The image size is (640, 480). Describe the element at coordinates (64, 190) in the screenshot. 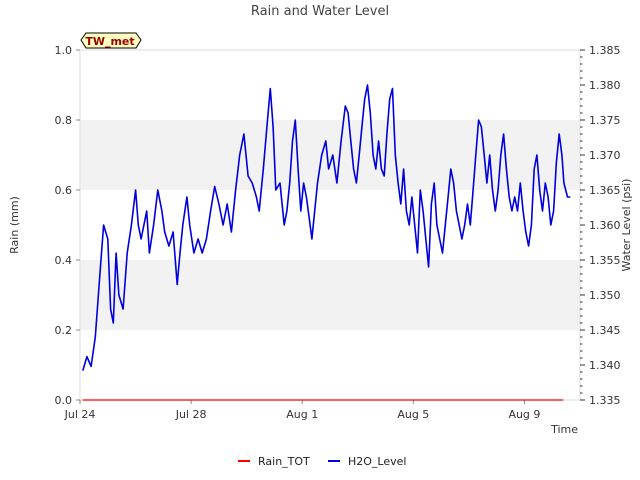

I see `left-y-tick-label: 0.6` at that location.